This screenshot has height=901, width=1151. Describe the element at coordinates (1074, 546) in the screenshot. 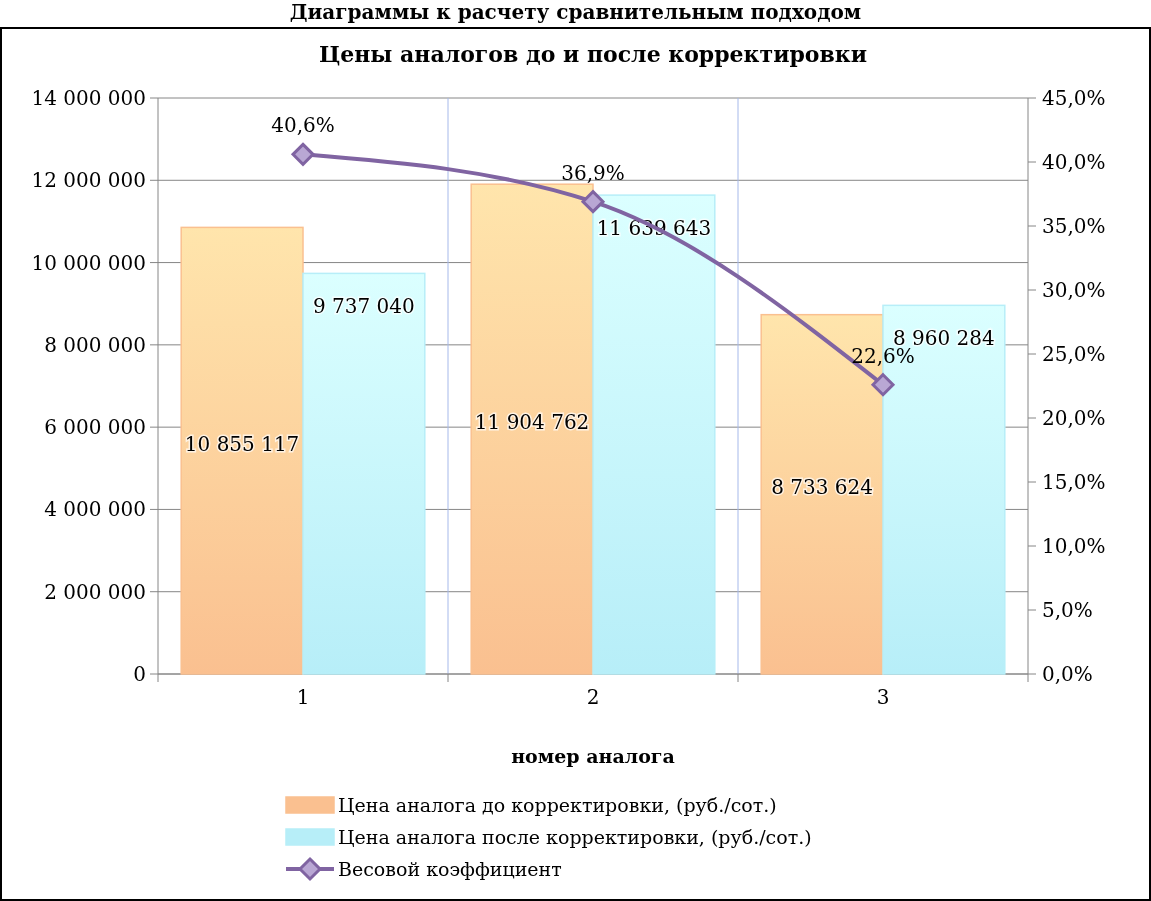

I see `y2-tick-label: 10,0%` at that location.